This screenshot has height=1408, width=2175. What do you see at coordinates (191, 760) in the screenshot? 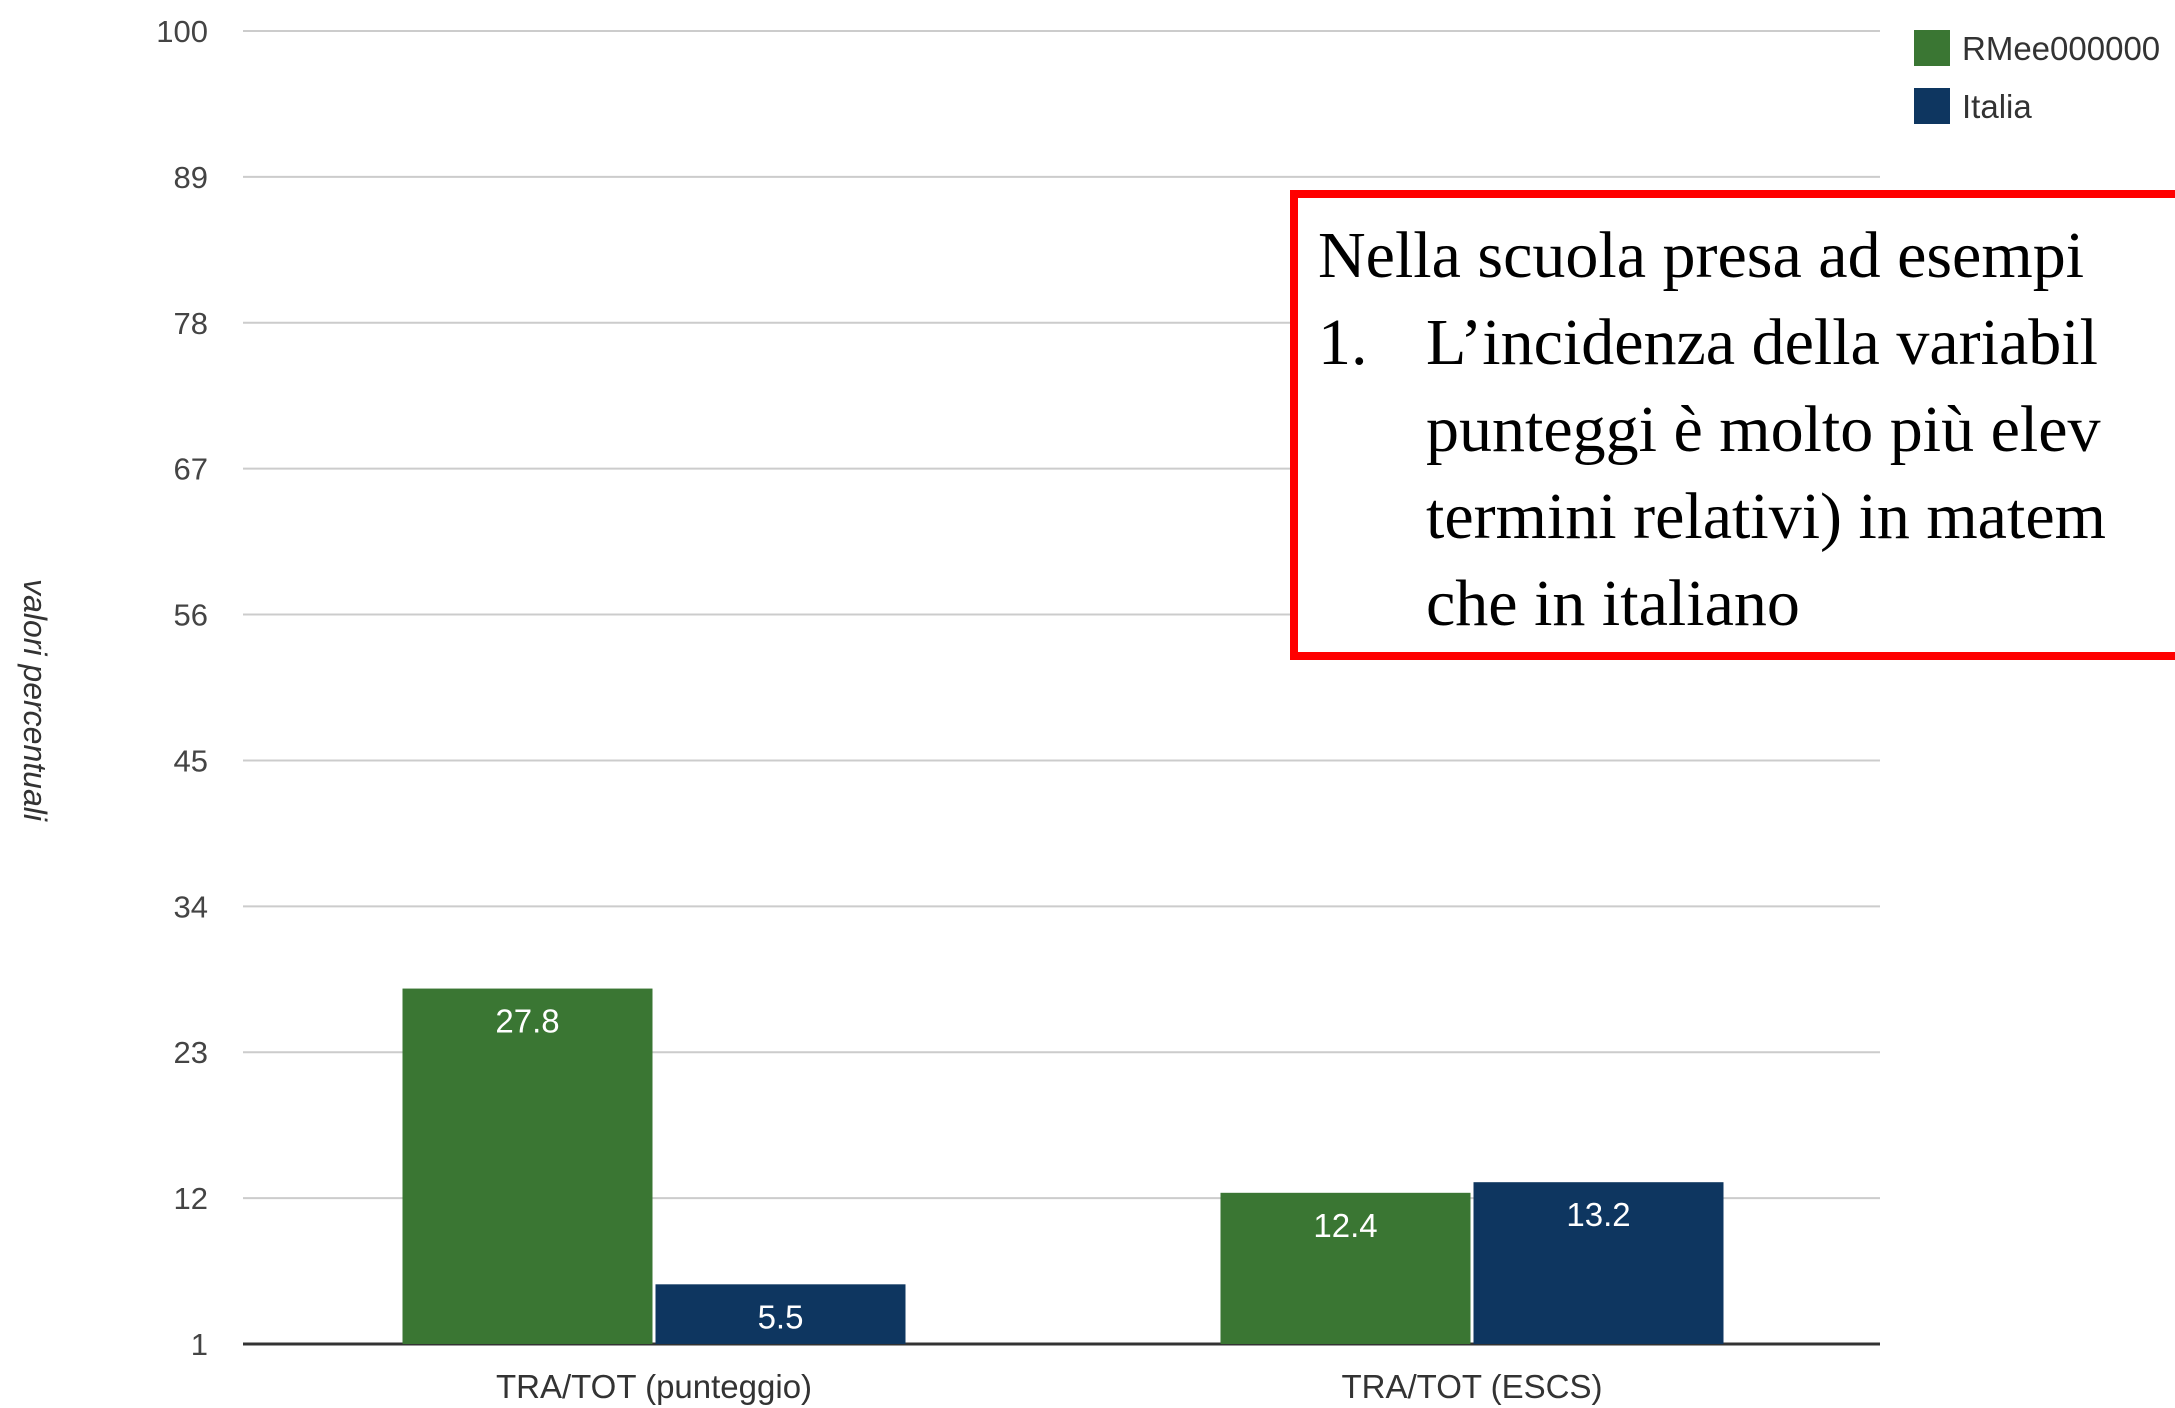
I see `y-tick-label: 45` at bounding box center [191, 760].